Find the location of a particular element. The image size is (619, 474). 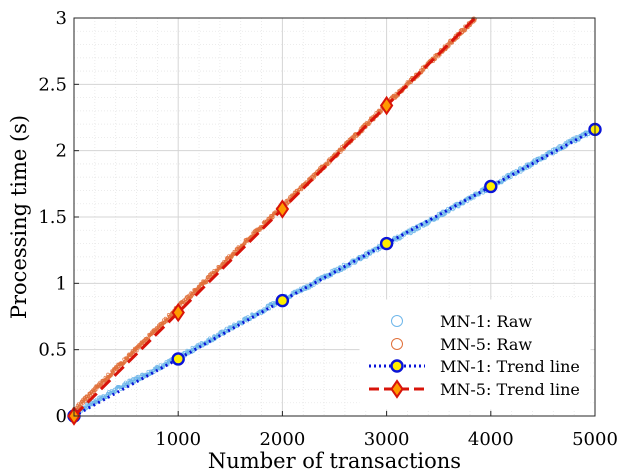

legend-swatch-mn5-trend-marker is located at coordinates (397, 389).